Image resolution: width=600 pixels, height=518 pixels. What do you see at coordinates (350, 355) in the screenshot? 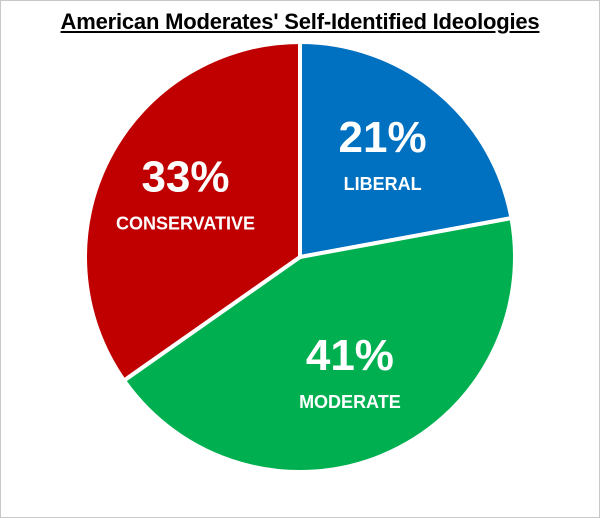
I see `slice-value-moderate: 41%` at bounding box center [350, 355].